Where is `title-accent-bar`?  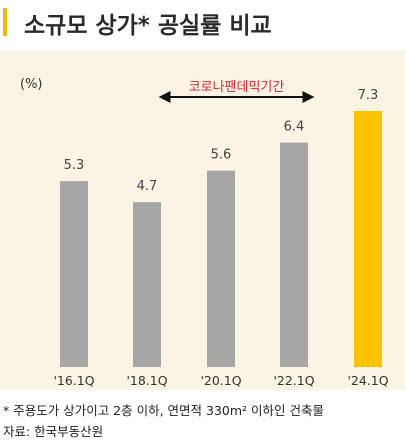
title-accent-bar is located at coordinates (5, 22).